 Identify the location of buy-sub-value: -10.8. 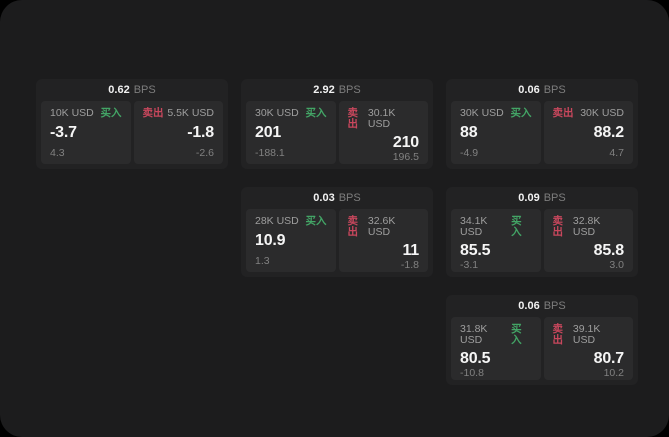
(472, 372).